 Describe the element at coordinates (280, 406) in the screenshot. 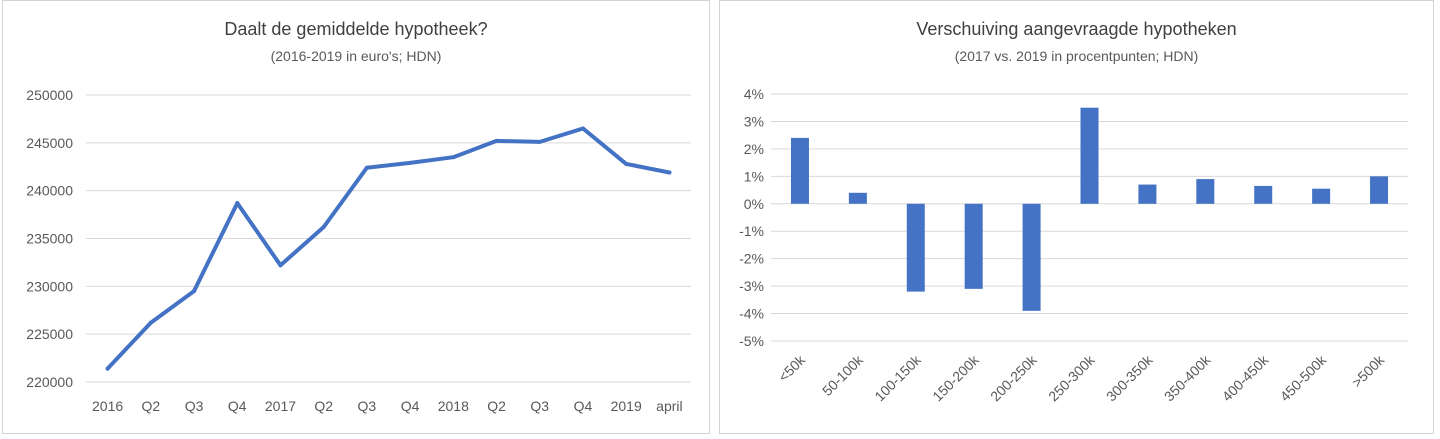

I see `x-tick-label: 2017` at that location.